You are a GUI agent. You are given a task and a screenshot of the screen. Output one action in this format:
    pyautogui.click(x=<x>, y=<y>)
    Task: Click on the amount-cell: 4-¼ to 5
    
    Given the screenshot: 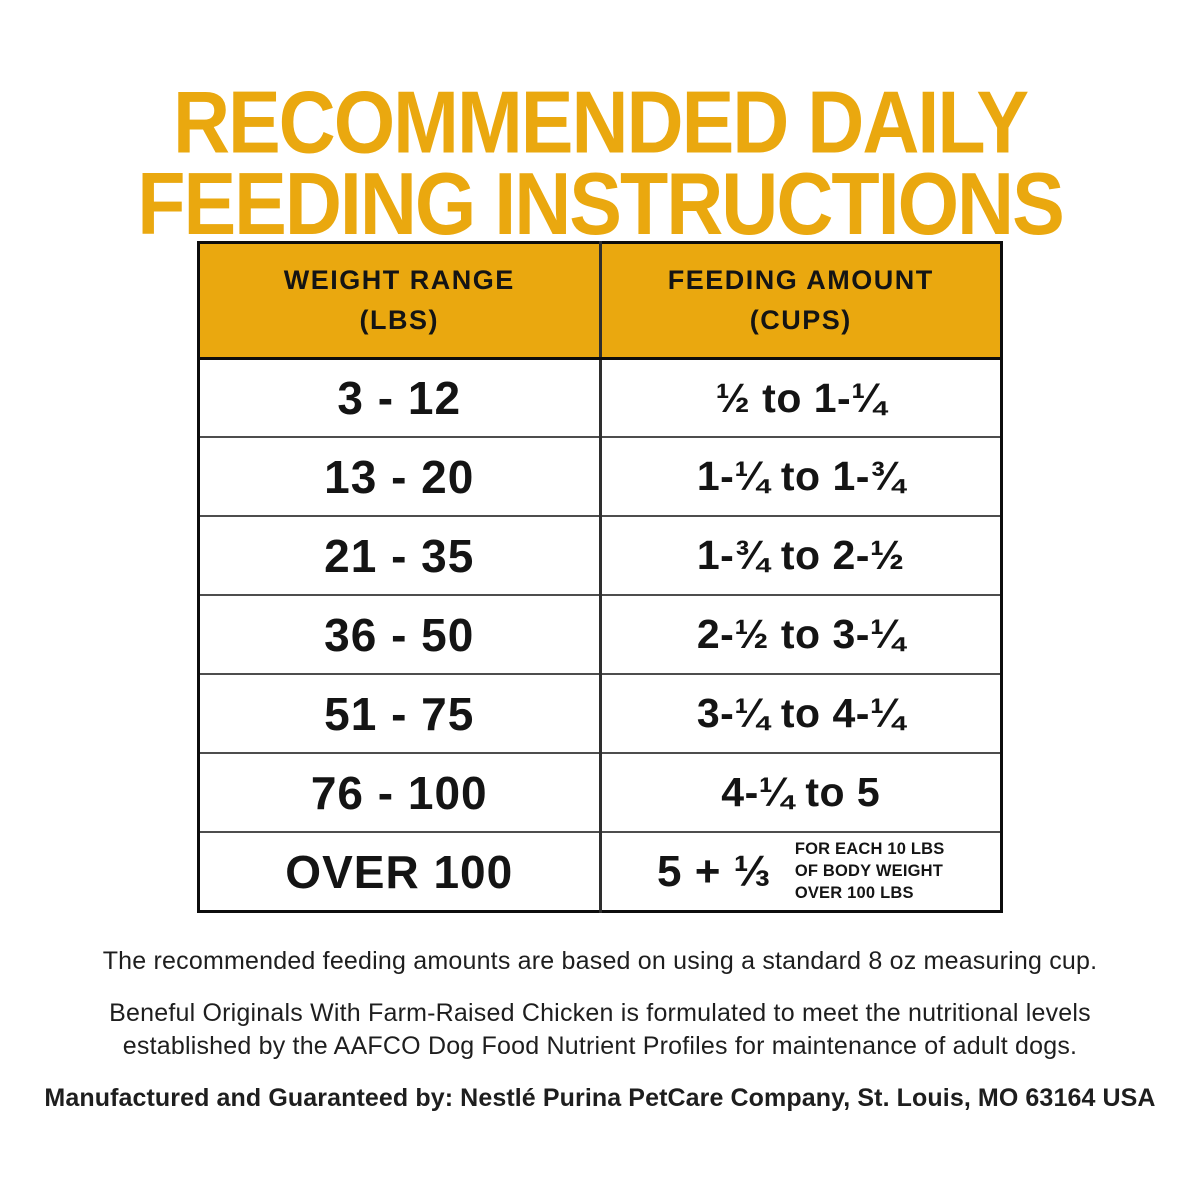 What is the action you would take?
    pyautogui.click(x=800, y=792)
    